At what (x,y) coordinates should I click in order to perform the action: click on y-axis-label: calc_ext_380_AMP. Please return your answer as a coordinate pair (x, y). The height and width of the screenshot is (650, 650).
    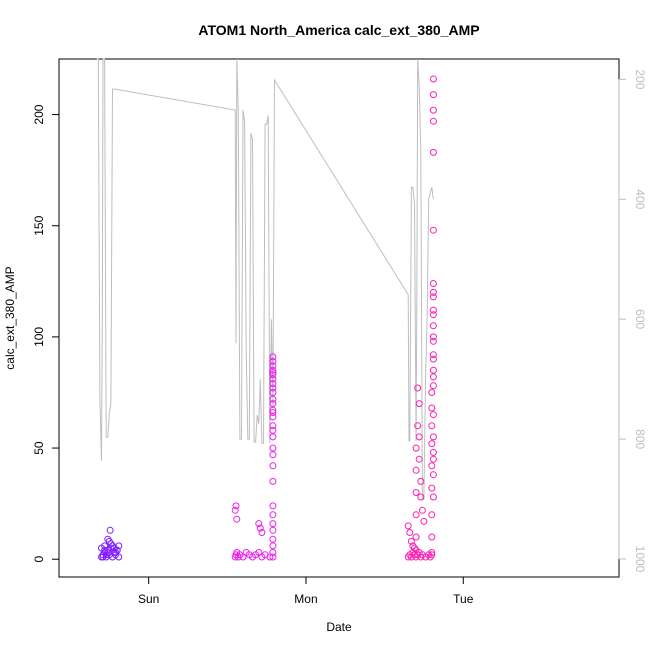
    Looking at the image, I should click on (10, 317).